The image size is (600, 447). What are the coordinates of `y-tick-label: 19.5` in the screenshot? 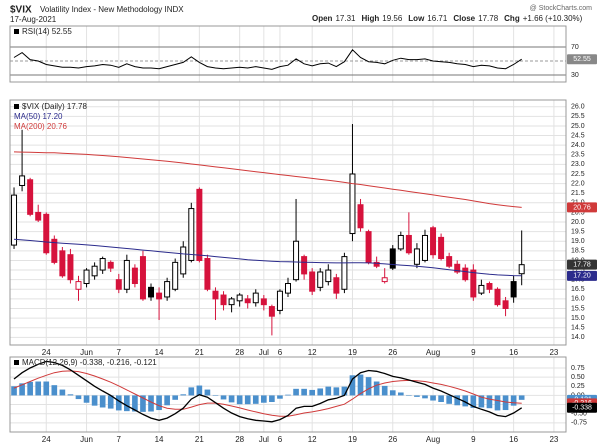 It's located at (578, 231).